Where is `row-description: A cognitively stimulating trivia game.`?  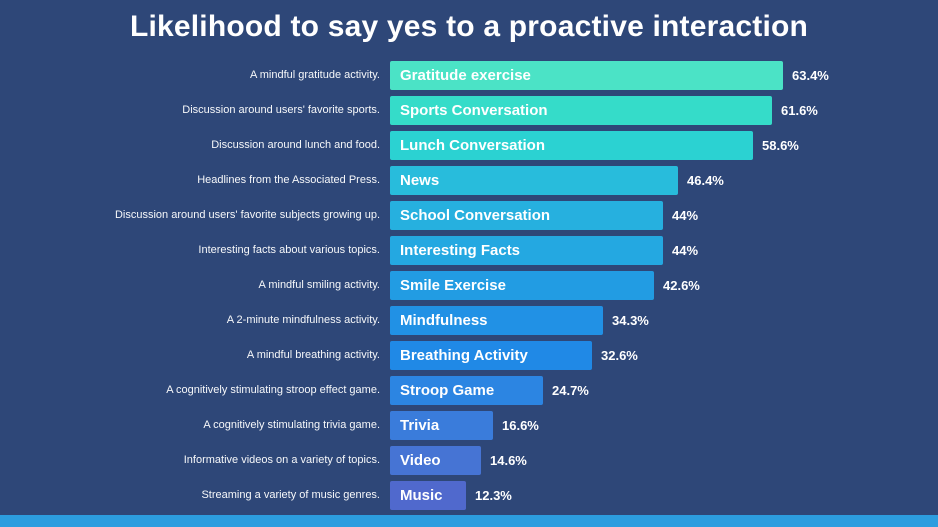
row-description: A cognitively stimulating trivia game. is located at coordinates (291, 425).